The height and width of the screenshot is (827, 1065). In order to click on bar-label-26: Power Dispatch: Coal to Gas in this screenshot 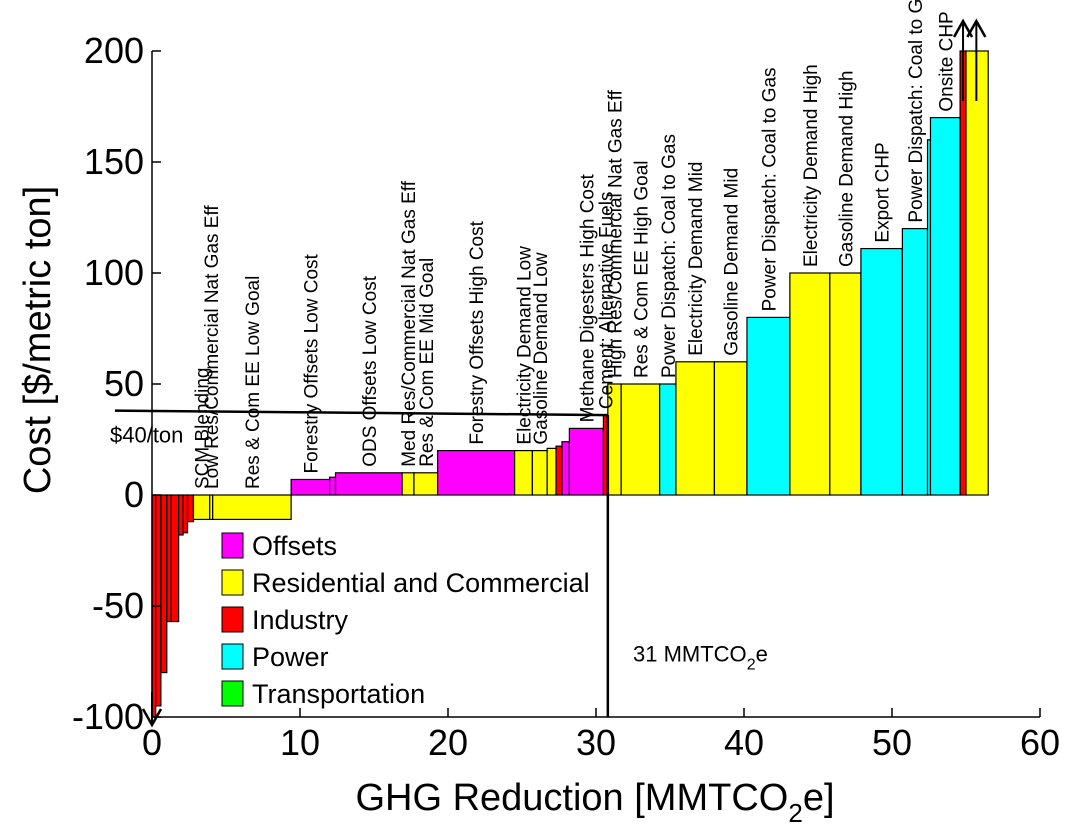, I will do `click(669, 256)`.